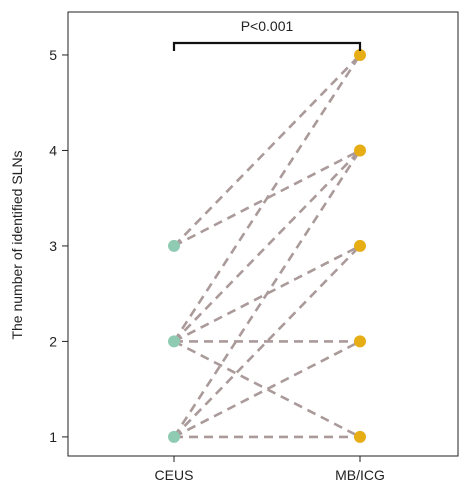 The height and width of the screenshot is (488, 469). What do you see at coordinates (267, 46) in the screenshot?
I see `significance-bracket` at bounding box center [267, 46].